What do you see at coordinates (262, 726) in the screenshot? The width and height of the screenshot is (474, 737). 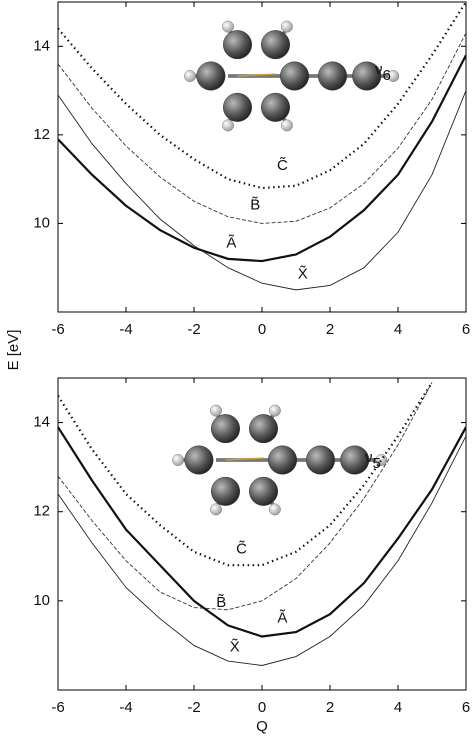 I see `x-axis-label: Q` at bounding box center [262, 726].